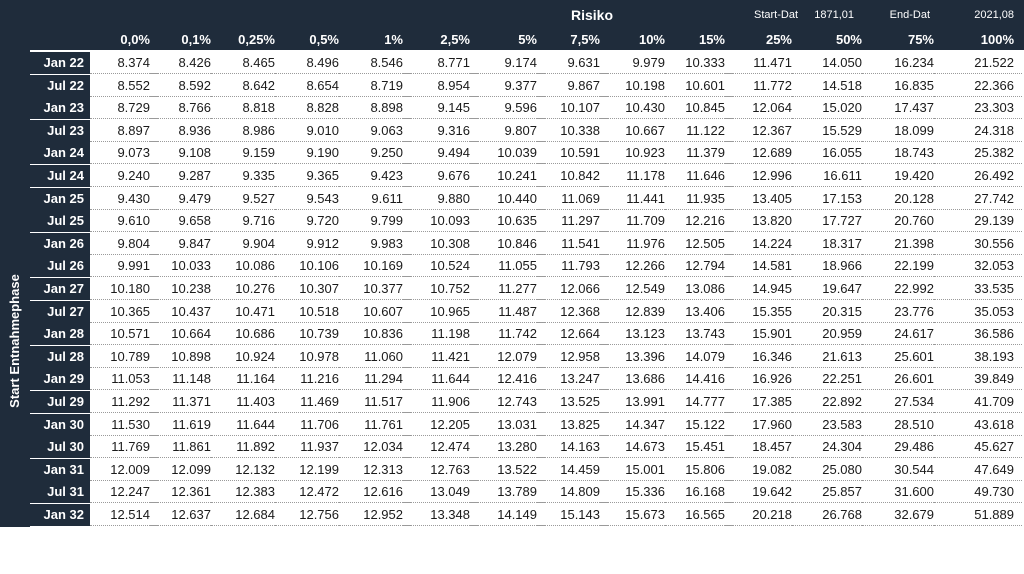 Image resolution: width=1024 pixels, height=574 pixels. Describe the element at coordinates (60, 447) in the screenshot. I see `row-header: Jul 30` at that location.